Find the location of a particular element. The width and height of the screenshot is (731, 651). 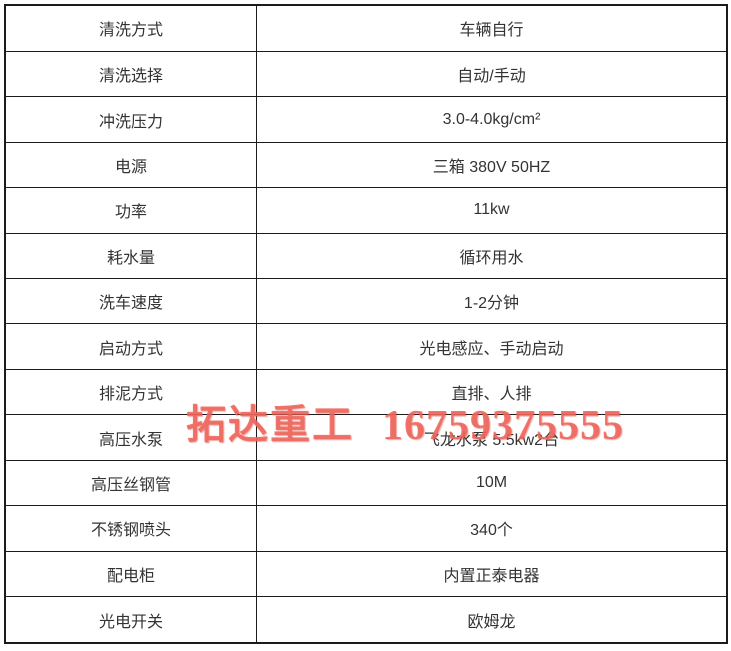

table-row: 洗车速度 1-2分钟 is located at coordinates (366, 301).